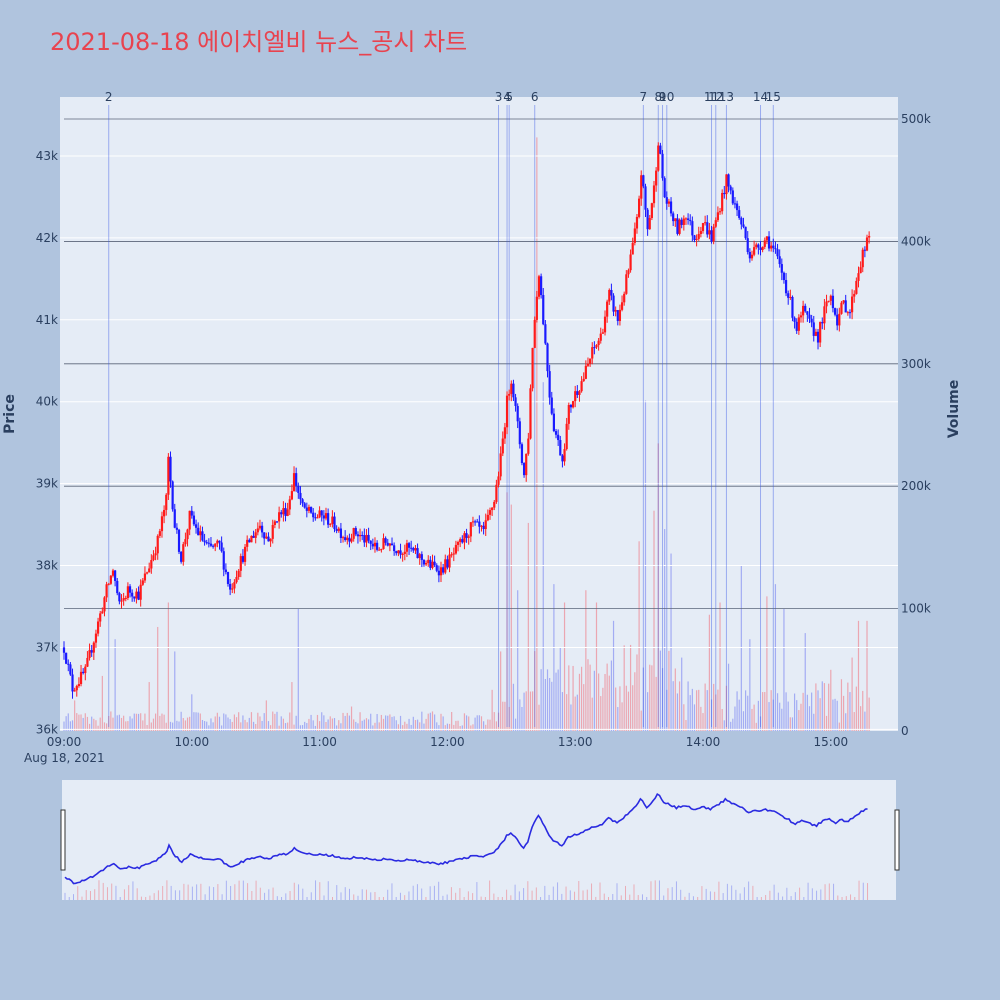 The height and width of the screenshot is (1000, 1000). What do you see at coordinates (480, 840) in the screenshot?
I see `range-slider` at bounding box center [480, 840].